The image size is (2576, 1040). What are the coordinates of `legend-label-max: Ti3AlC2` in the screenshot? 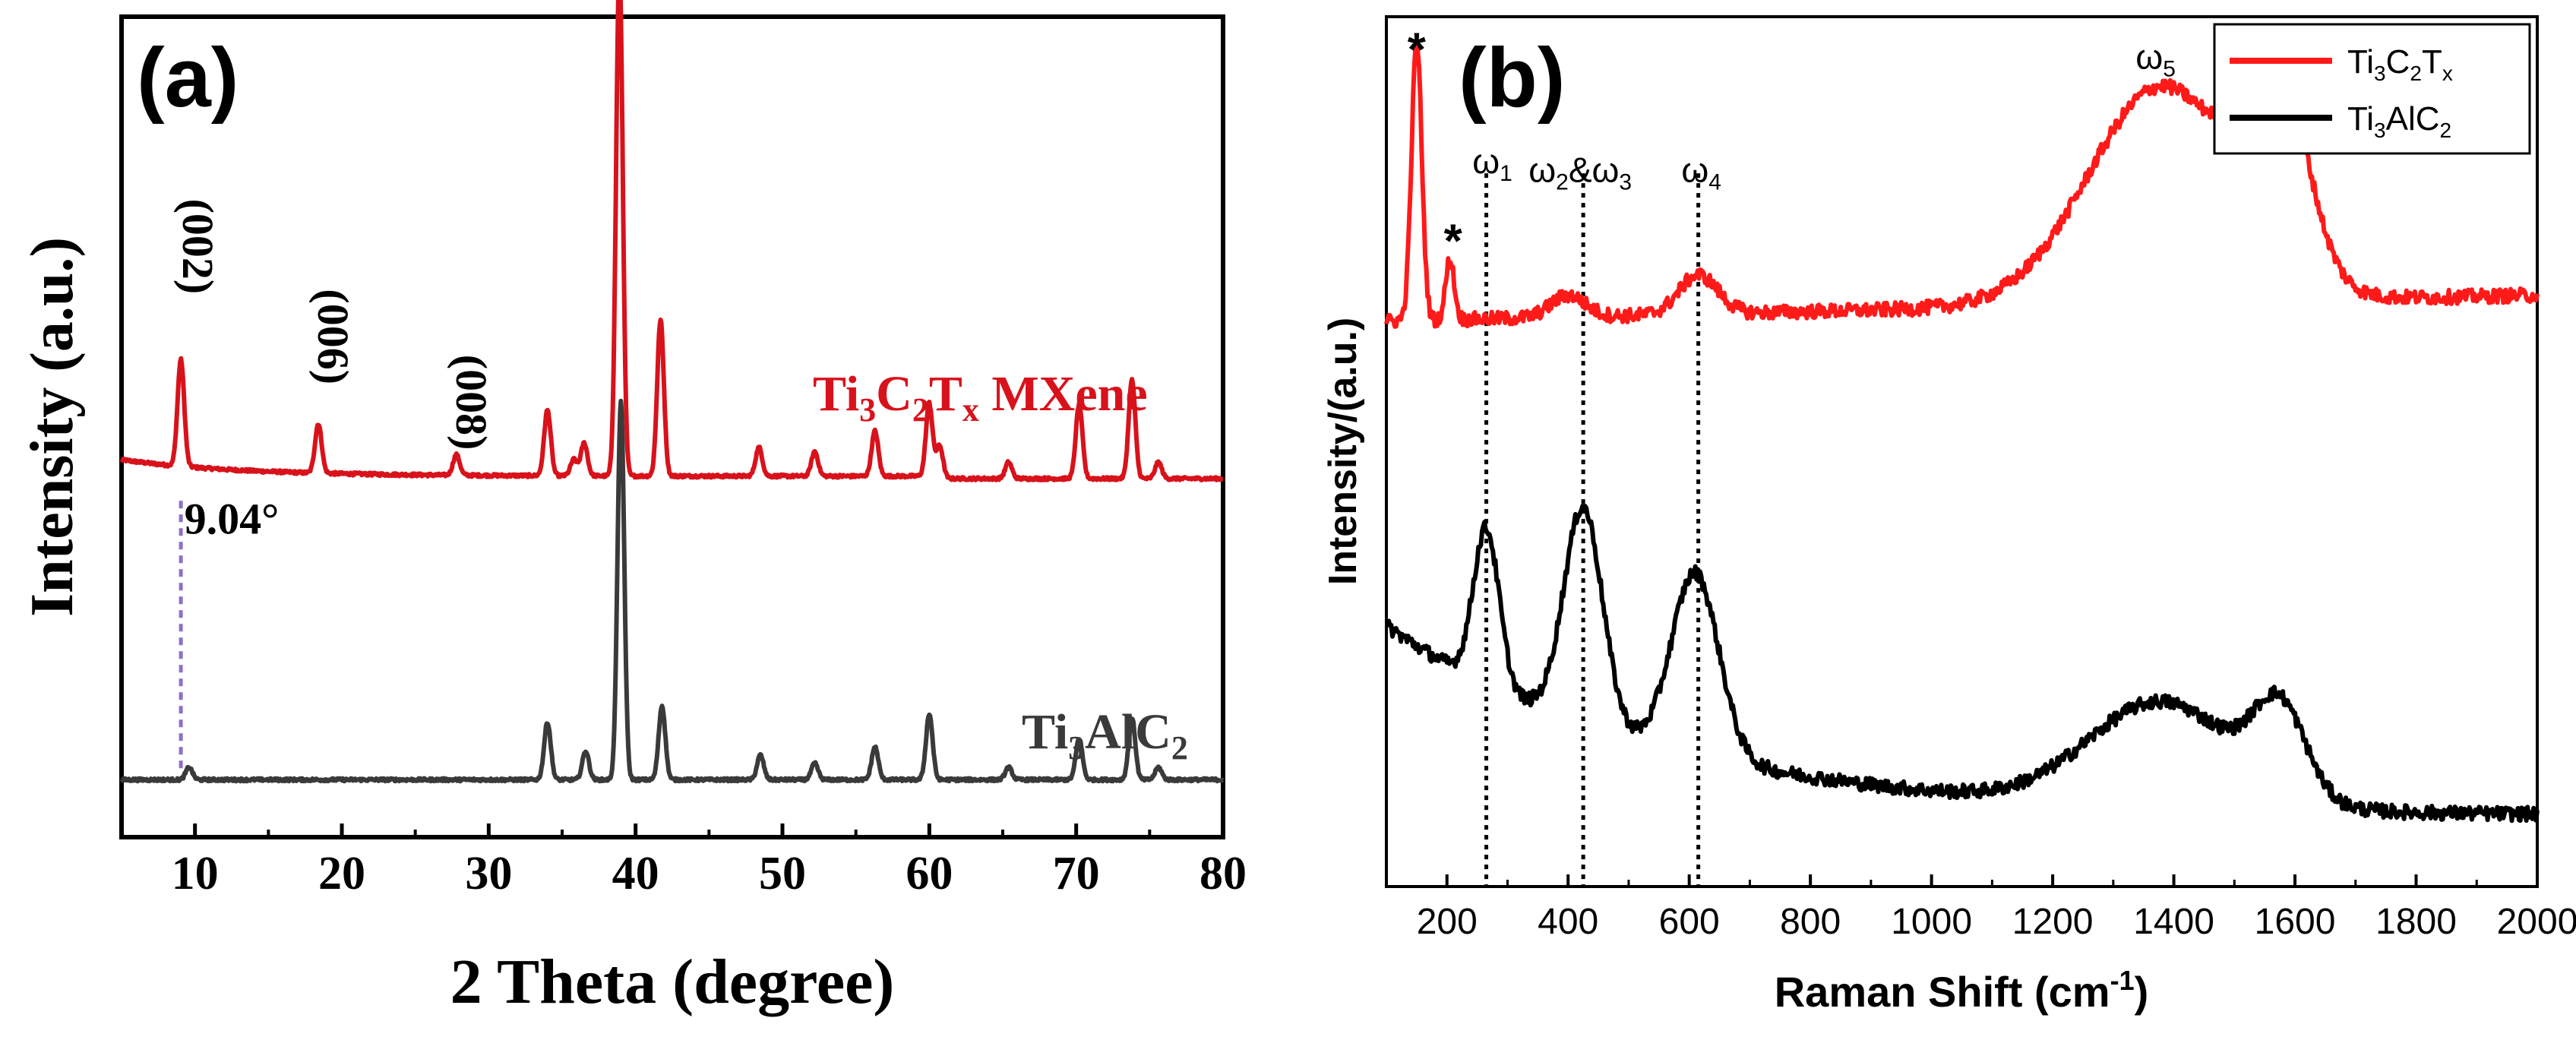 It's located at (2399, 121).